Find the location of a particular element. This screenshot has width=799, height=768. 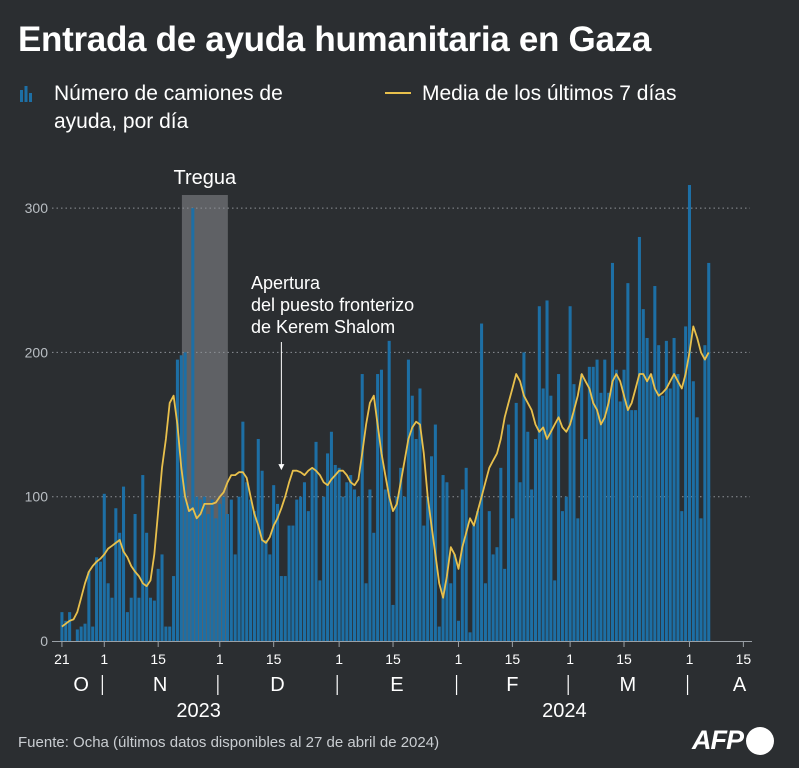

afp-logo-text: AFP is located at coordinates (718, 740).